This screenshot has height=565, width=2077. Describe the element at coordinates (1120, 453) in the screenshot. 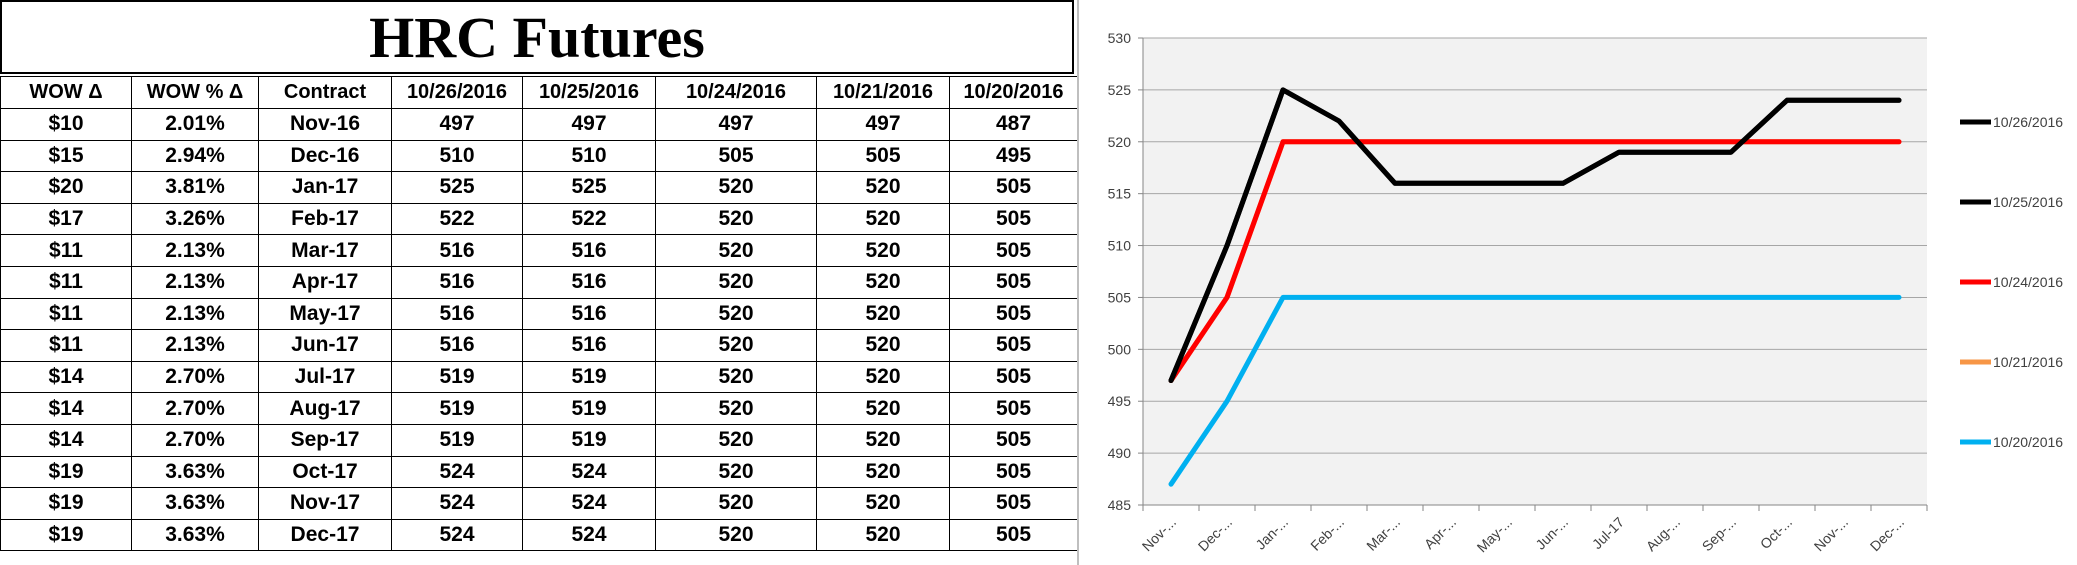

I see `y-tick-label: 490` at that location.